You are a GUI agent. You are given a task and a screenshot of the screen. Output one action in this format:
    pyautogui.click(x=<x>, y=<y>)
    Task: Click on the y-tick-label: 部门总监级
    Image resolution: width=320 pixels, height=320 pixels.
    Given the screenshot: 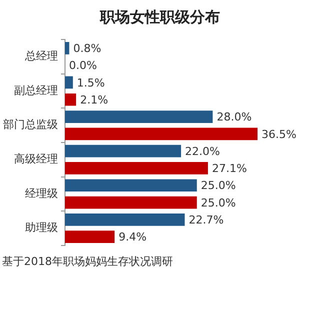 What is the action you would take?
    pyautogui.click(x=30, y=125)
    